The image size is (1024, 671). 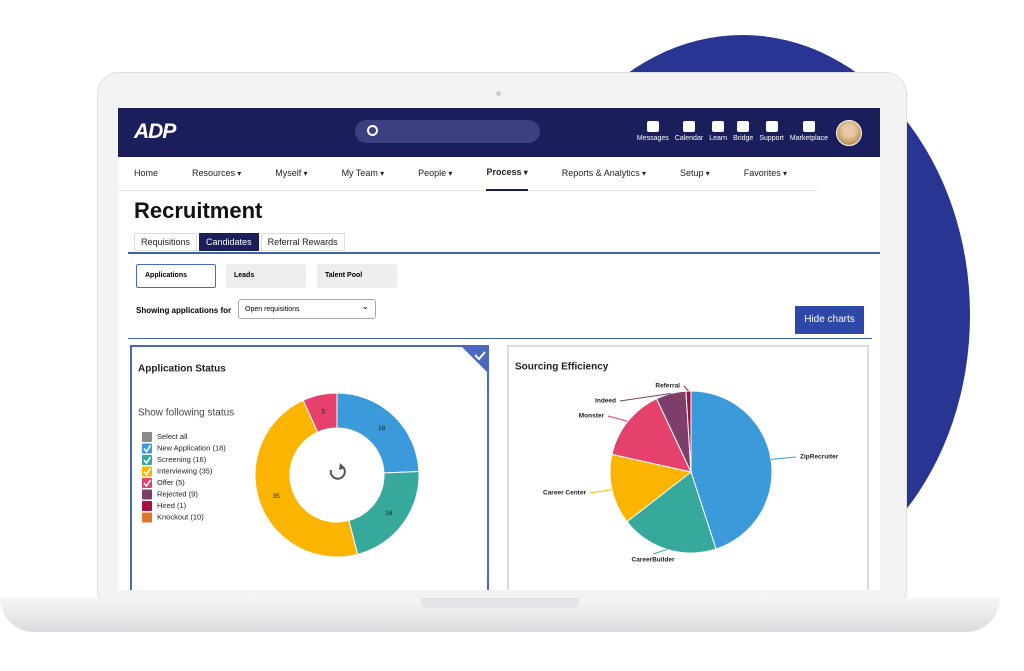 What do you see at coordinates (291, 173) in the screenshot?
I see `menu-item: Myself` at bounding box center [291, 173].